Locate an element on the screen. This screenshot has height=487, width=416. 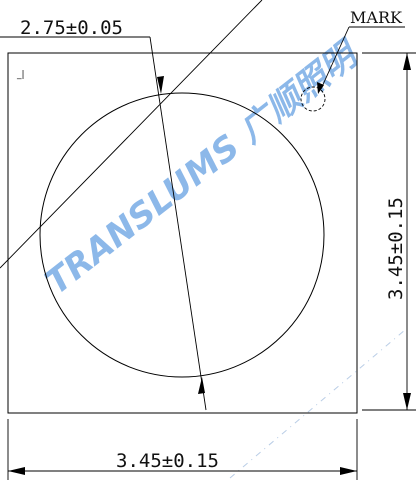
mark-label: MARK is located at coordinates (376, 17).